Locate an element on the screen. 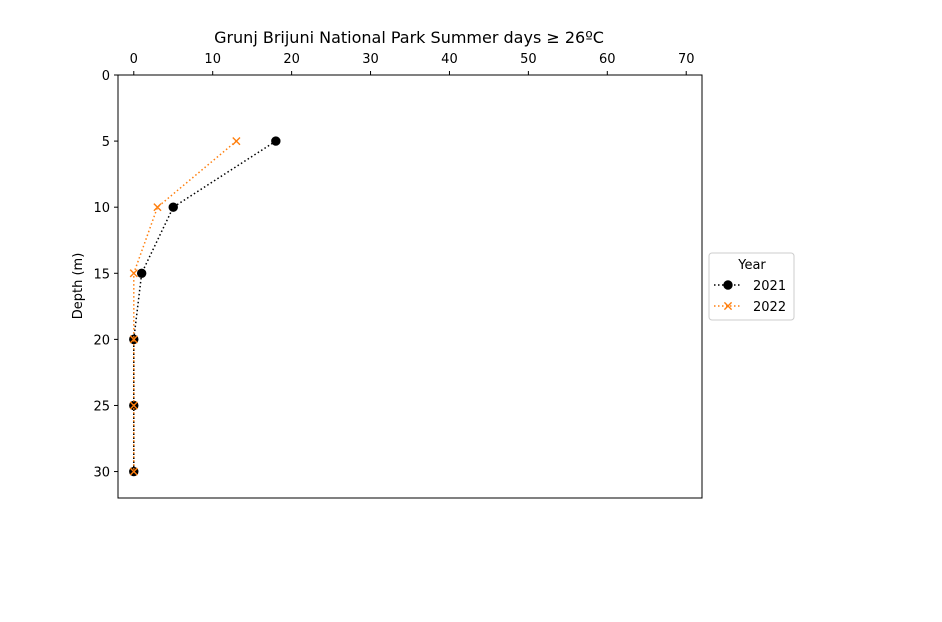 The image size is (942, 622). y-axis-ticks: 0 5 10 15 20 25 30 is located at coordinates (105, 275).